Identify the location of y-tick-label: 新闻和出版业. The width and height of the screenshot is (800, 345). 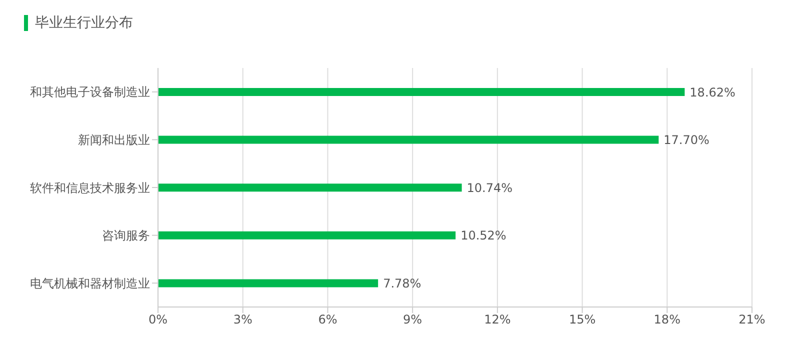
(114, 139).